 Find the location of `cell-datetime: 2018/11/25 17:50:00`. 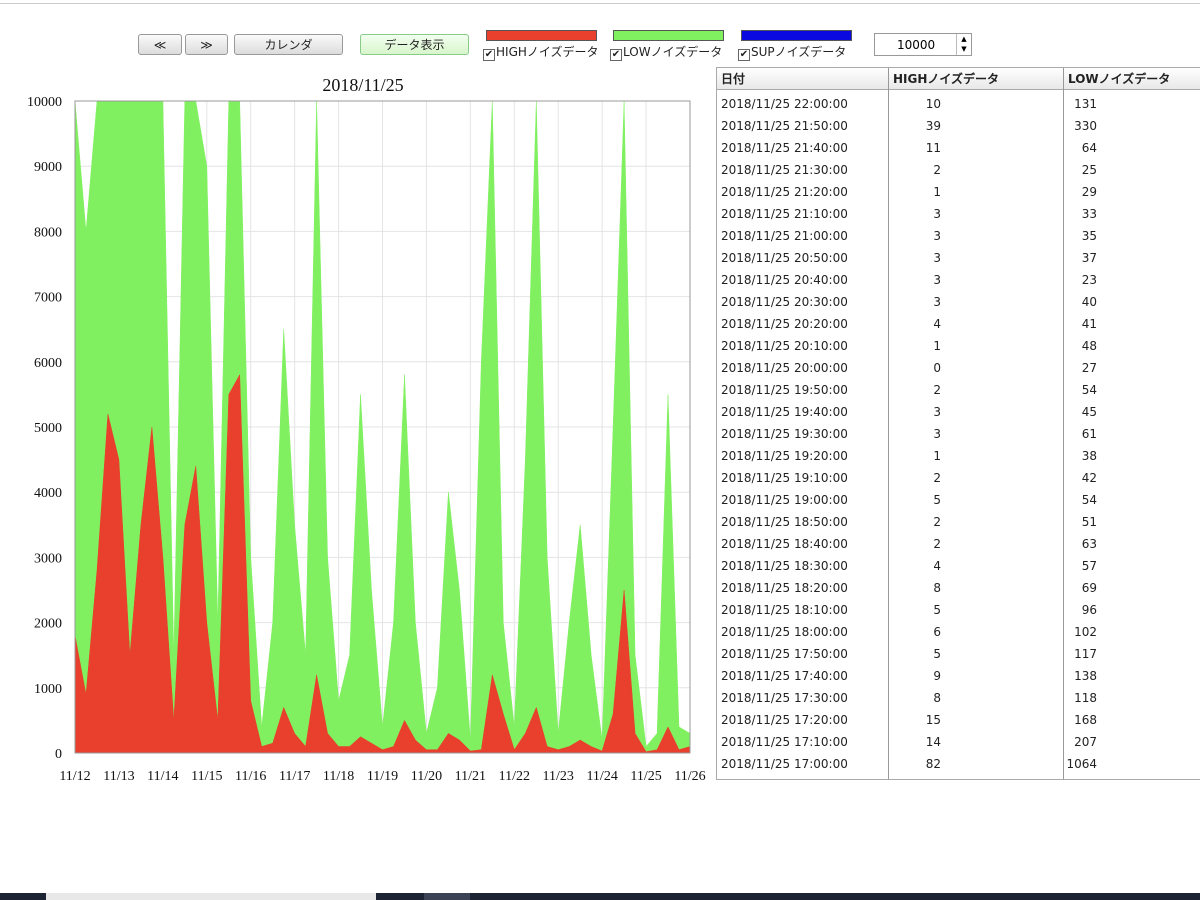

cell-datetime: 2018/11/25 17:50:00 is located at coordinates (784, 654).